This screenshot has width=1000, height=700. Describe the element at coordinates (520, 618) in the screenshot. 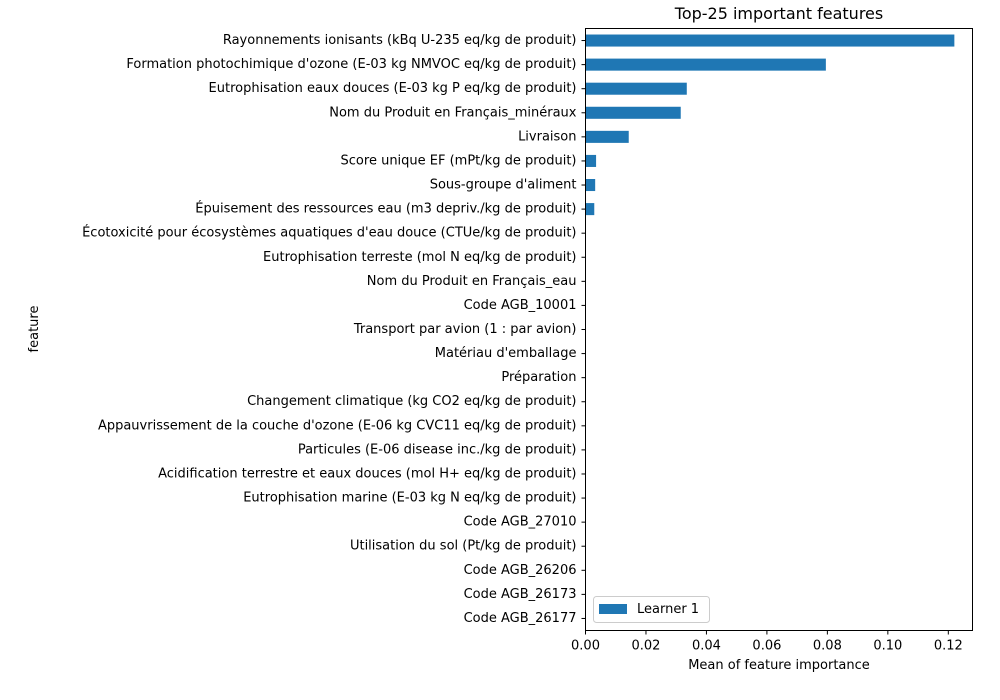

I see `y-tick-label: Code AGB_26177` at that location.